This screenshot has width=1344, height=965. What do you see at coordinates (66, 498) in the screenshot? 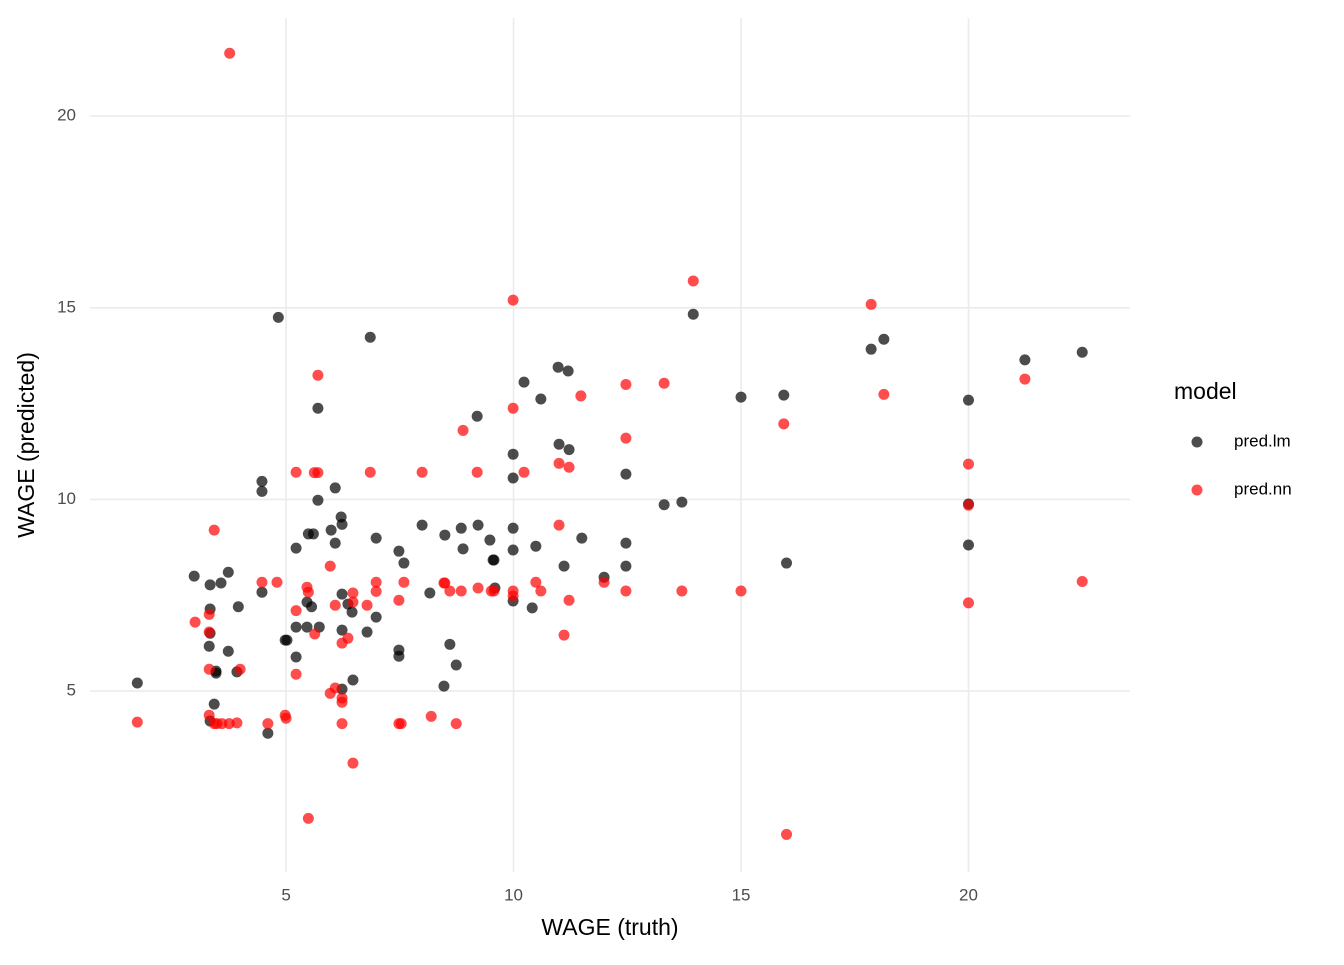
I see `y-tick-label: 10` at bounding box center [66, 498].